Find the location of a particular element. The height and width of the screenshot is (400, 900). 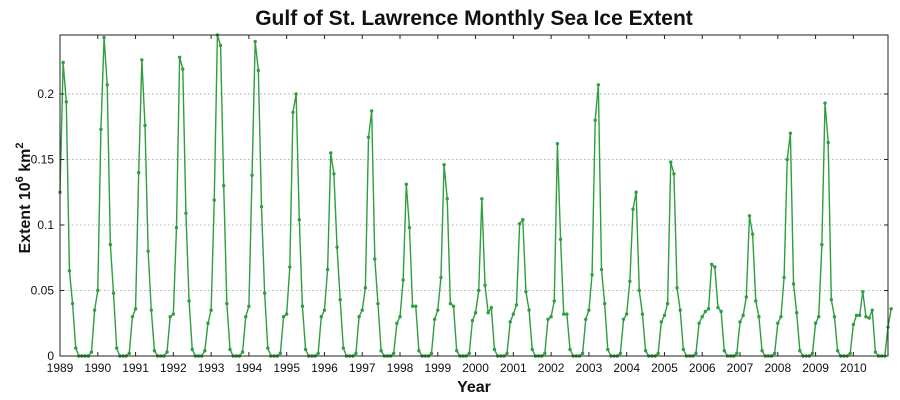

x-tick-label-7: 1996 is located at coordinates (324, 368).